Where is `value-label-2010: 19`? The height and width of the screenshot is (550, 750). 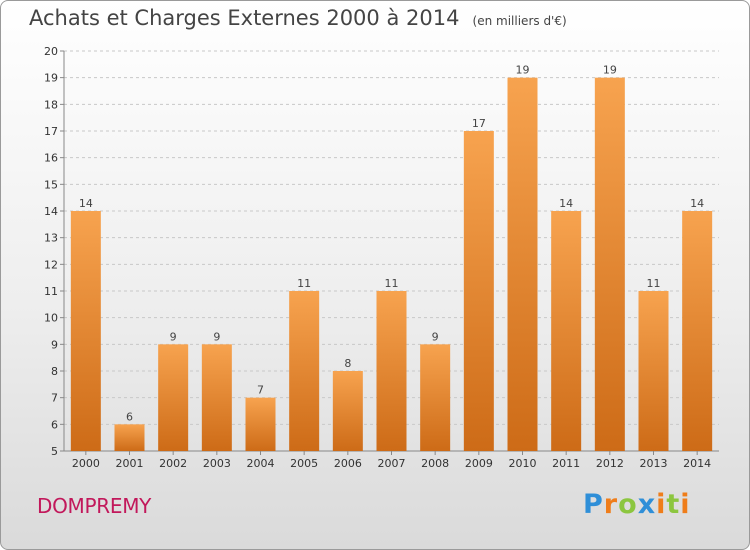 value-label-2010: 19 is located at coordinates (523, 70).